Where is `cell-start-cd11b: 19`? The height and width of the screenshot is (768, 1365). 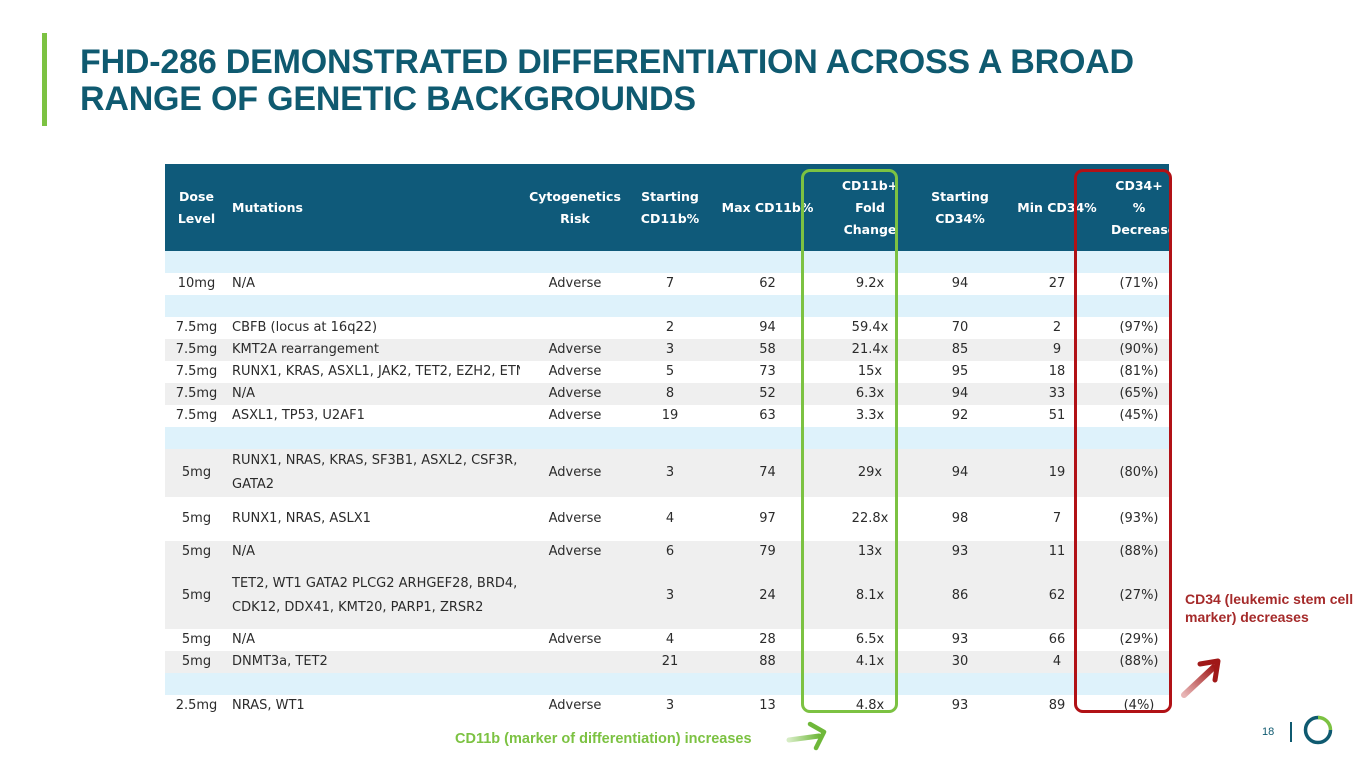
cell-start-cd11b: 19 is located at coordinates (670, 416).